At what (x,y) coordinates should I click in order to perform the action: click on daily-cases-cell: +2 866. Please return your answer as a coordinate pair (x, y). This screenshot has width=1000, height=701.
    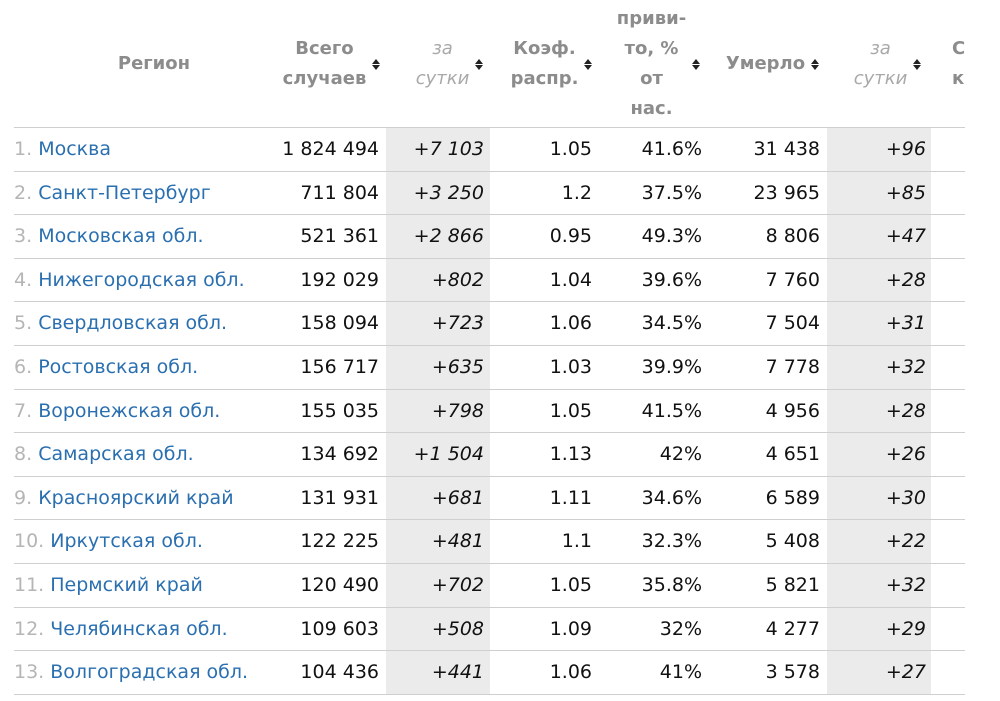
    Looking at the image, I should click on (448, 236).